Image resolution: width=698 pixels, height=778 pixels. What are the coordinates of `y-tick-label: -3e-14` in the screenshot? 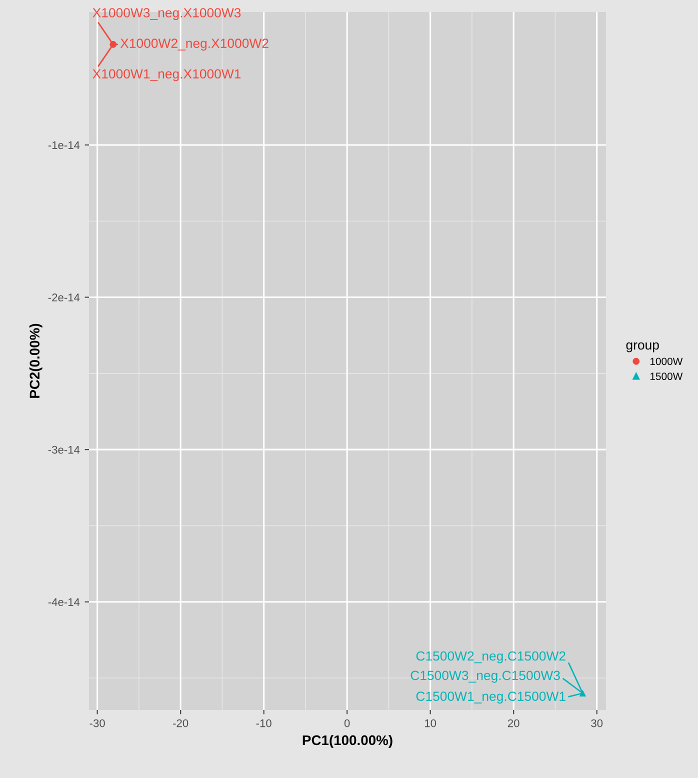 It's located at (64, 450).